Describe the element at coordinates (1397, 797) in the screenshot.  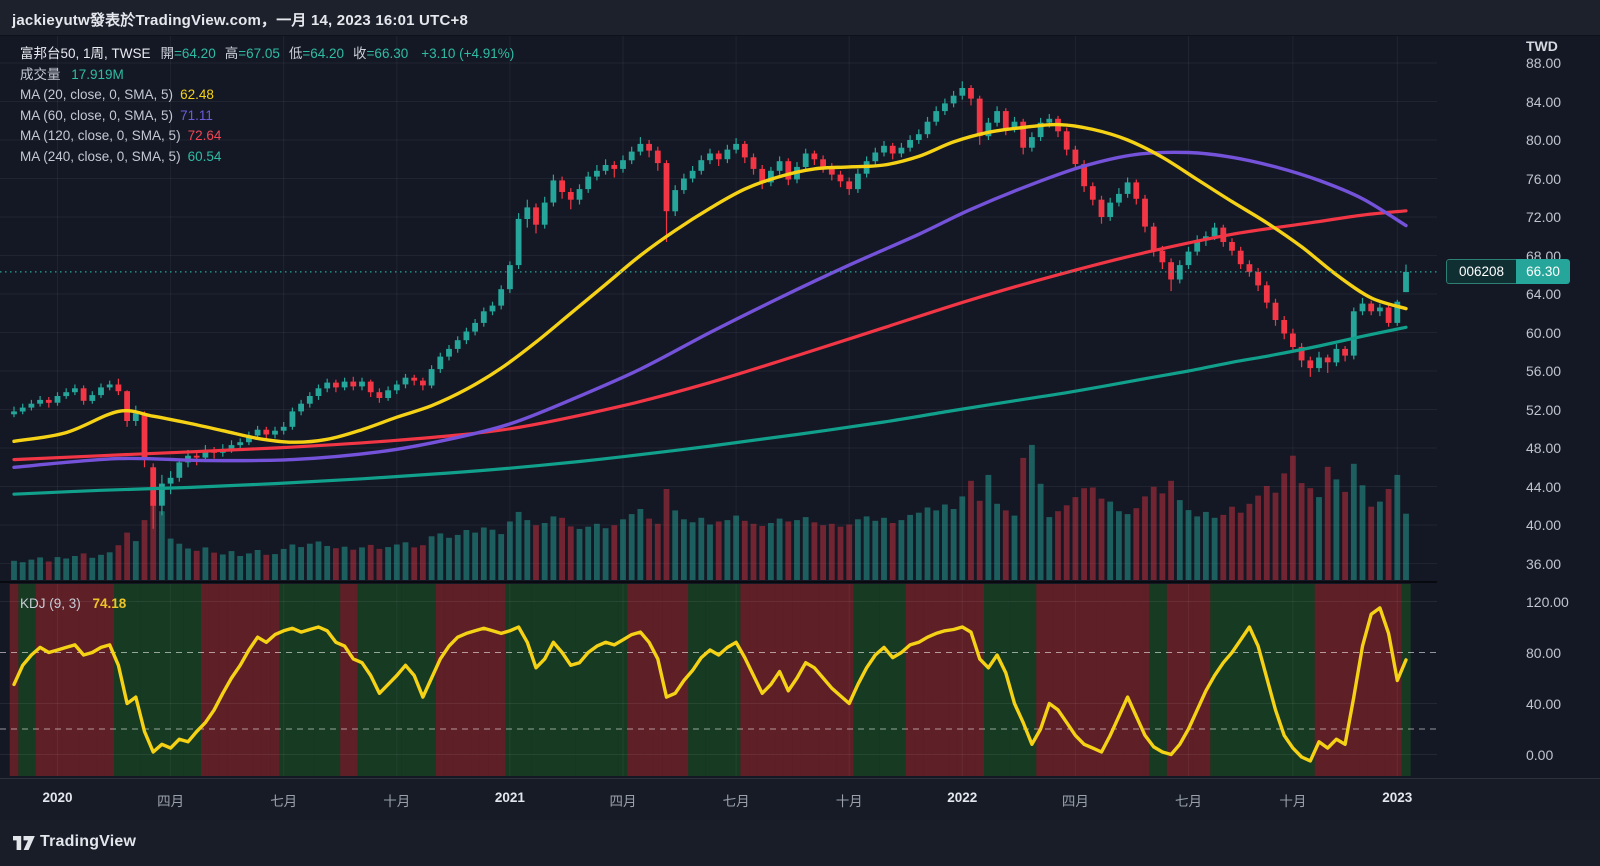
I see `time-axis-label: 2023` at that location.